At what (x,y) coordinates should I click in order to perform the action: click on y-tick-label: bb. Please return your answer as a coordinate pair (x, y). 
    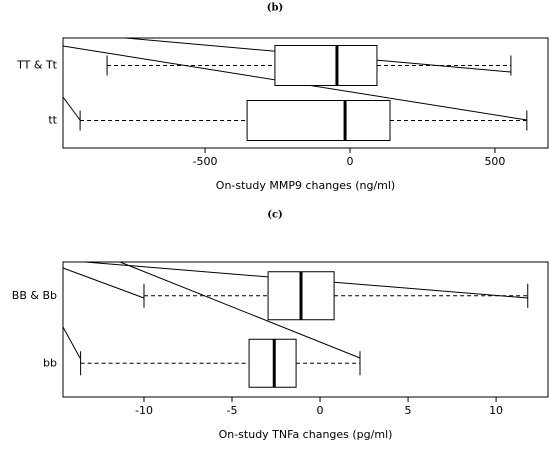
    Looking at the image, I should click on (50, 362).